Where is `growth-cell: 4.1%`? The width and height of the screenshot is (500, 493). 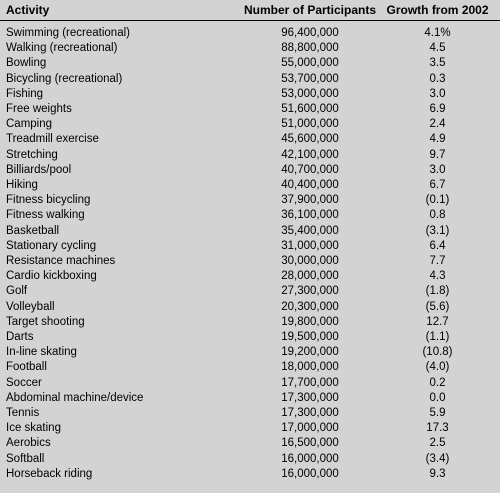
growth-cell: 4.1% is located at coordinates (437, 33).